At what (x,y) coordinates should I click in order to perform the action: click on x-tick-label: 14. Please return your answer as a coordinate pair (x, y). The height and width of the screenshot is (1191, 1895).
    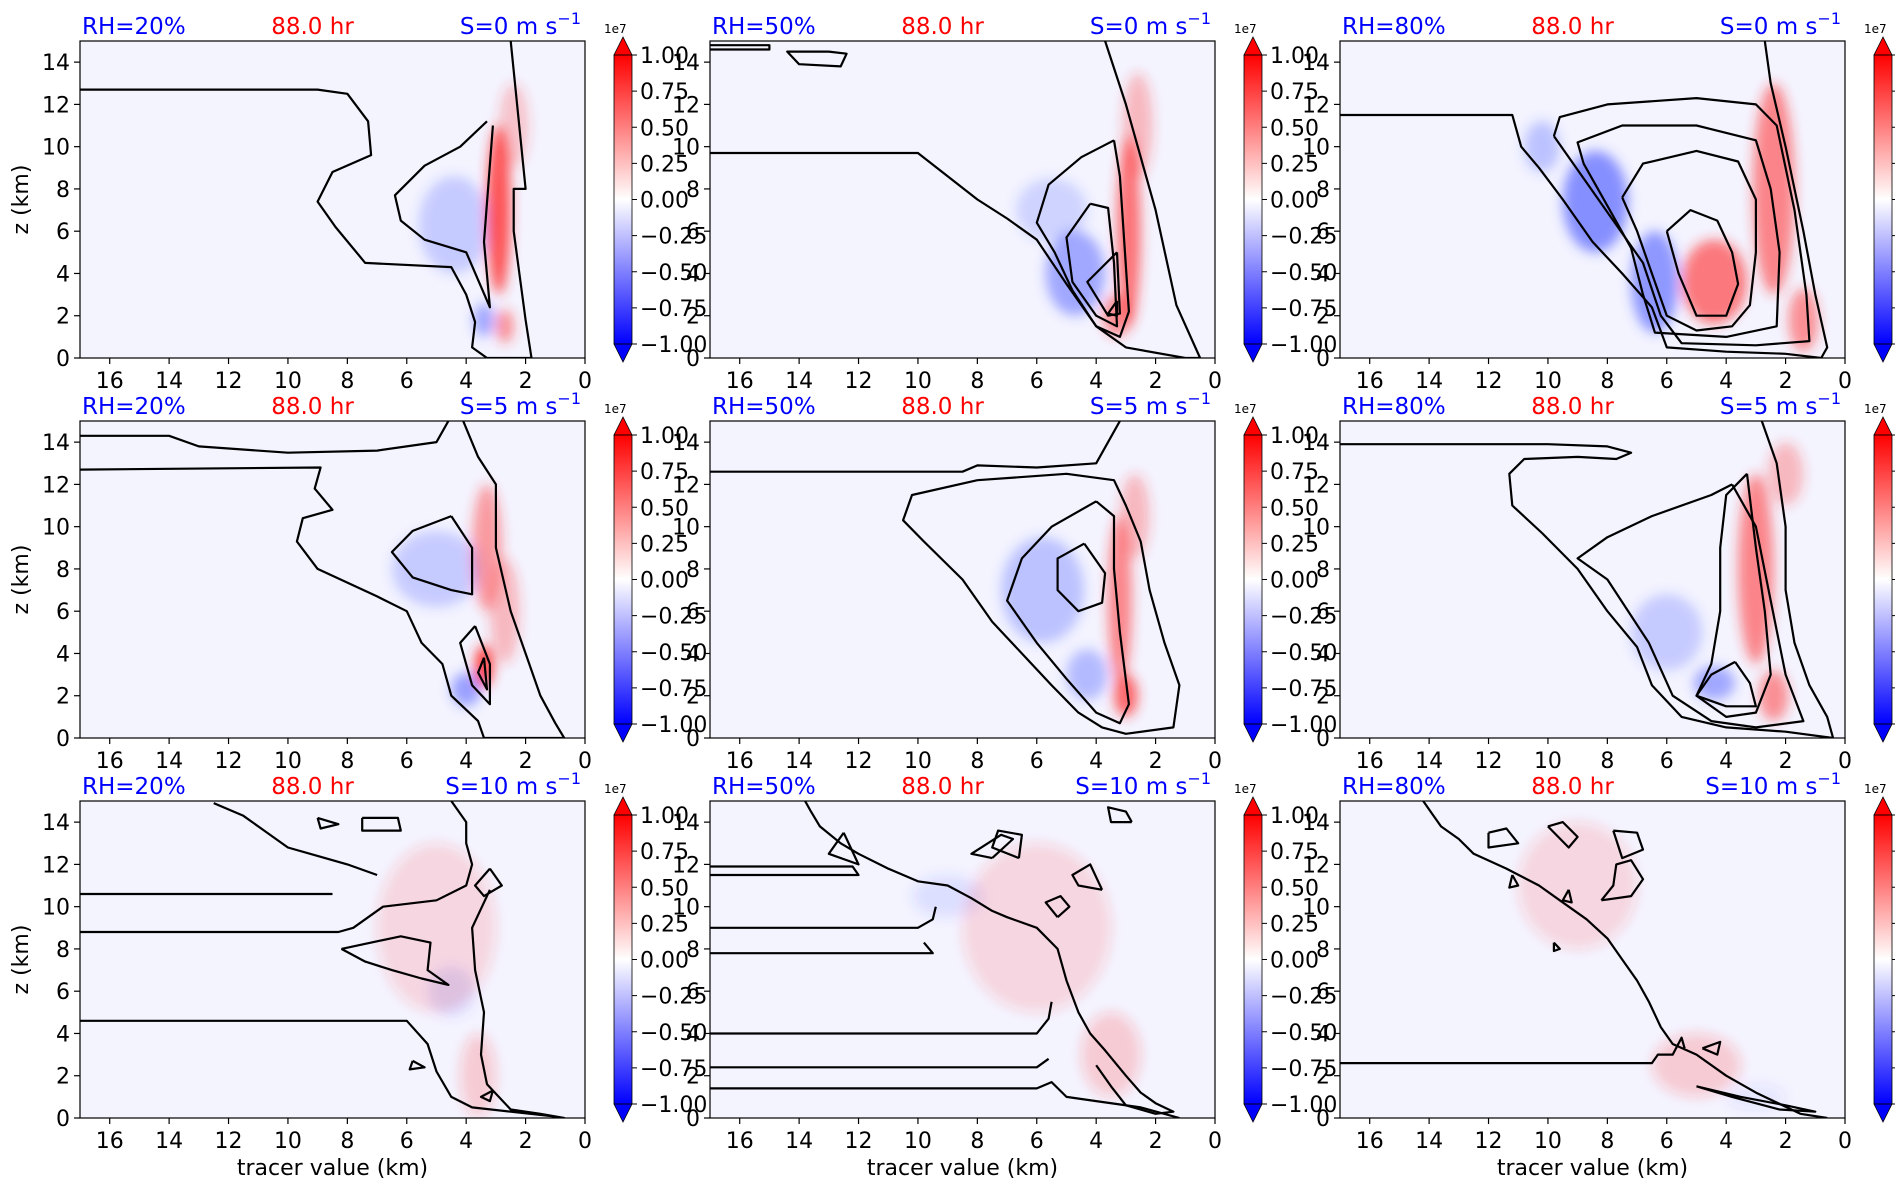
    Looking at the image, I should click on (799, 381).